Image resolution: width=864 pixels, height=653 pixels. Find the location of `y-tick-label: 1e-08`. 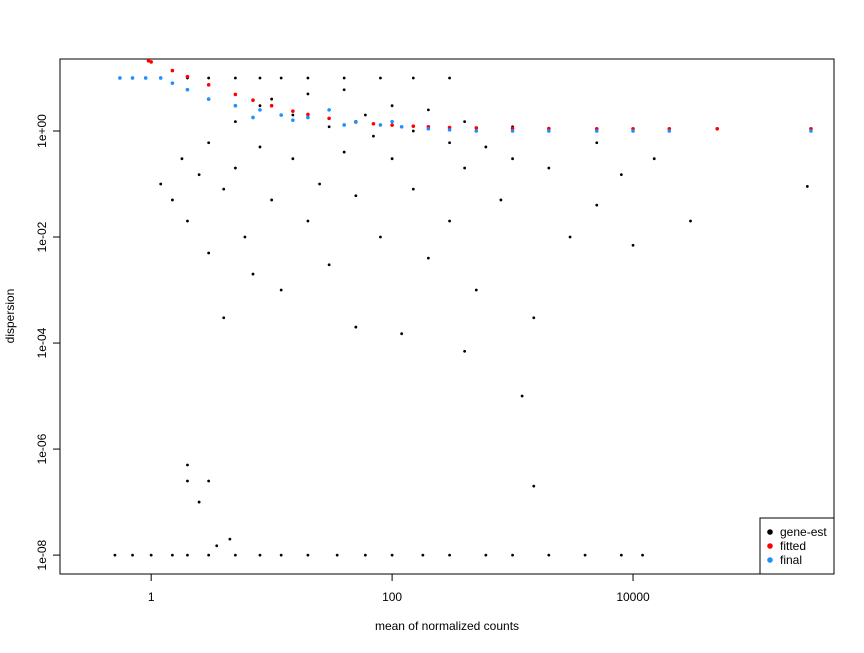

y-tick-label: 1e-08 is located at coordinates (42, 554).